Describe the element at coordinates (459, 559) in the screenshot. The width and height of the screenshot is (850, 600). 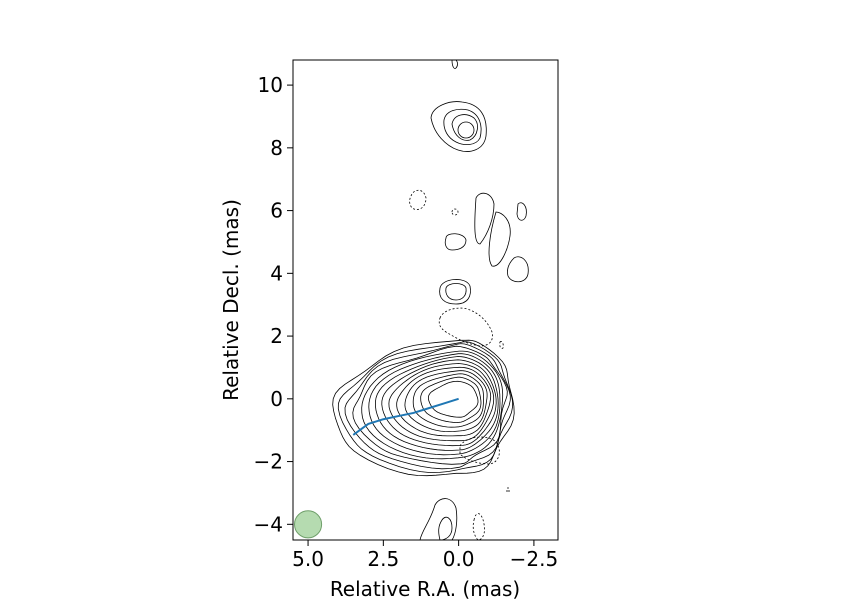
I see `x-tick-label: 0.0` at that location.